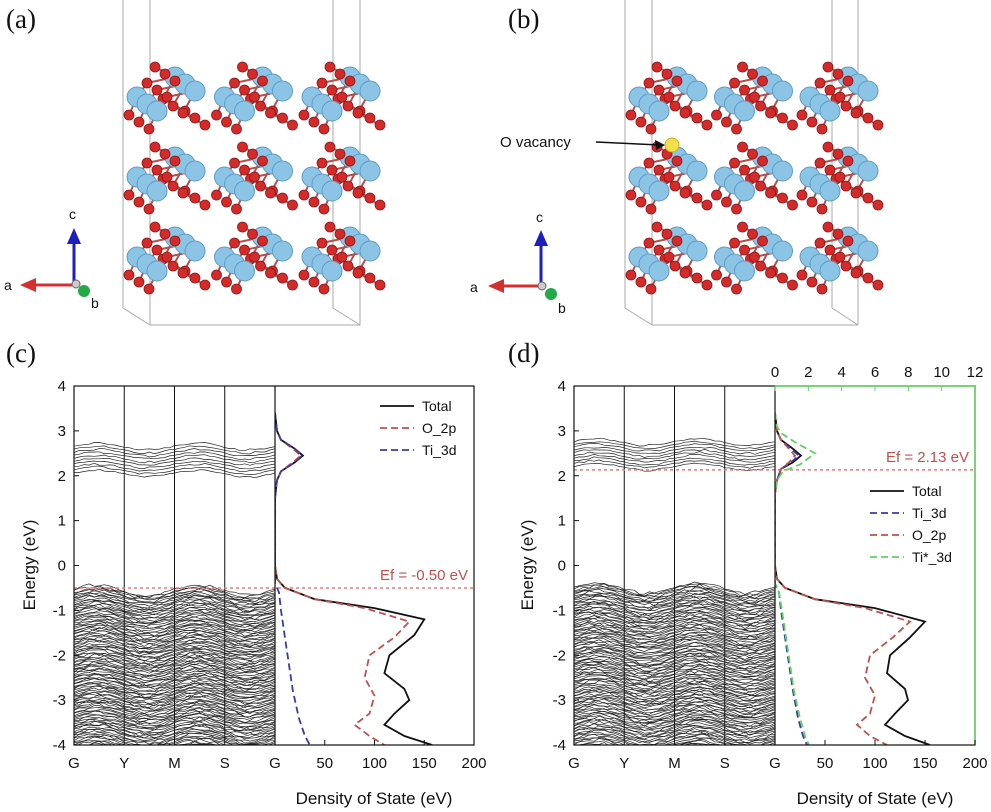  What do you see at coordinates (74, 763) in the screenshot?
I see `kpoint-label: G` at bounding box center [74, 763].